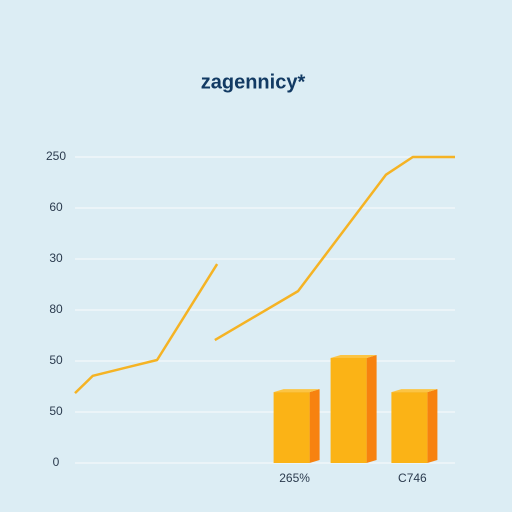  I want to click on y-tick-label: 30, so click(56, 258).